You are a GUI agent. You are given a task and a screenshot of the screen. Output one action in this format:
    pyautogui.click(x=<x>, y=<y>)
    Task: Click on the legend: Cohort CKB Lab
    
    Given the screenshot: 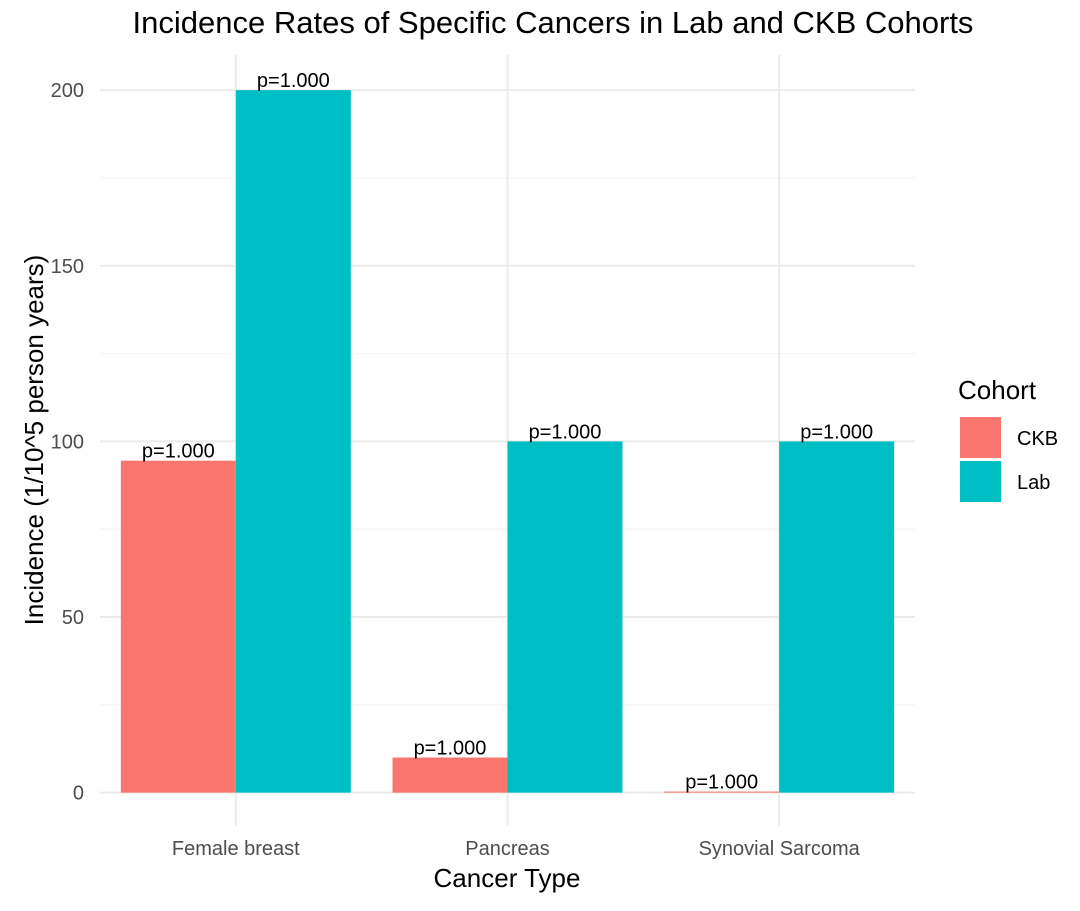 What is the action you would take?
    pyautogui.click(x=1008, y=438)
    